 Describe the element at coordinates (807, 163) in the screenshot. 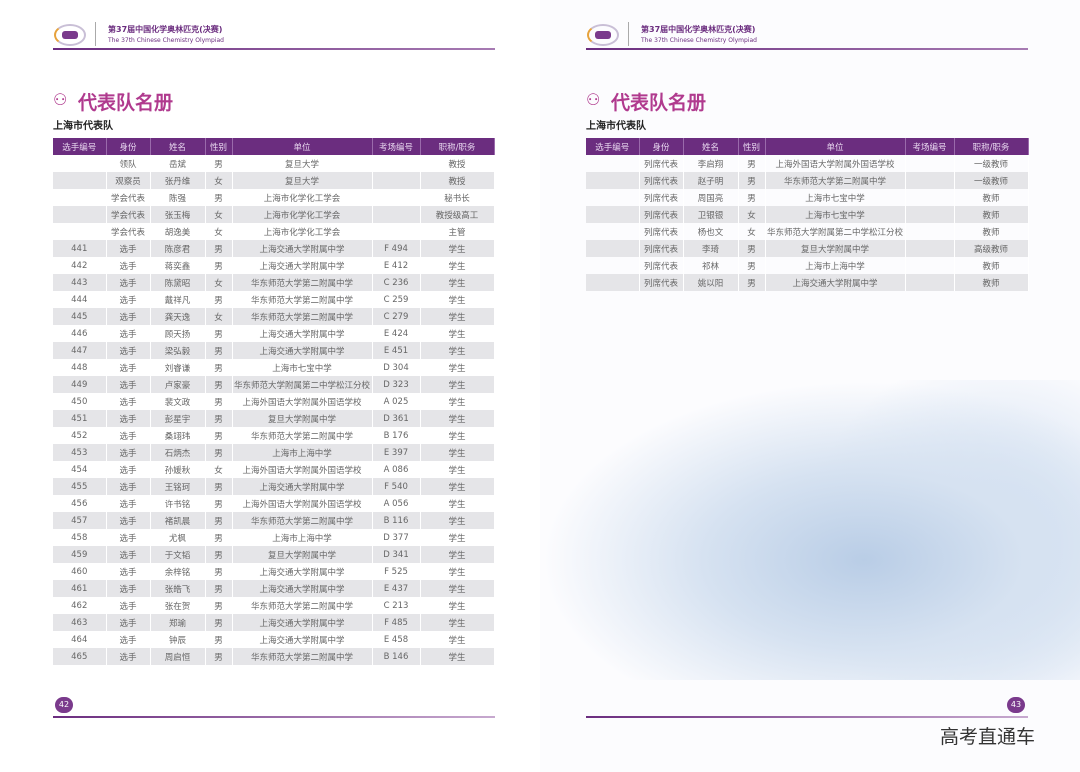

I see `table-row: 列席代表 李启翔男上海外国语大学附属外国语学校 一级教师` at that location.